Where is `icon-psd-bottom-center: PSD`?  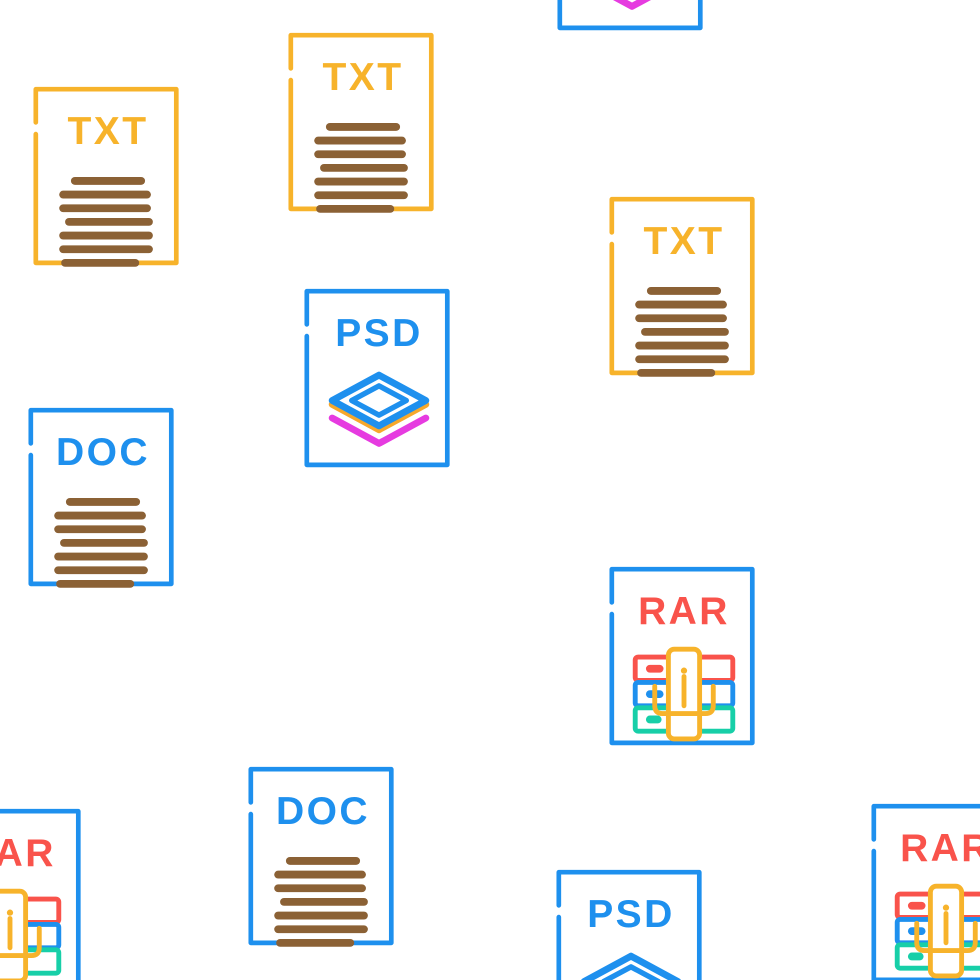 icon-psd-bottom-center: PSD is located at coordinates (631, 923).